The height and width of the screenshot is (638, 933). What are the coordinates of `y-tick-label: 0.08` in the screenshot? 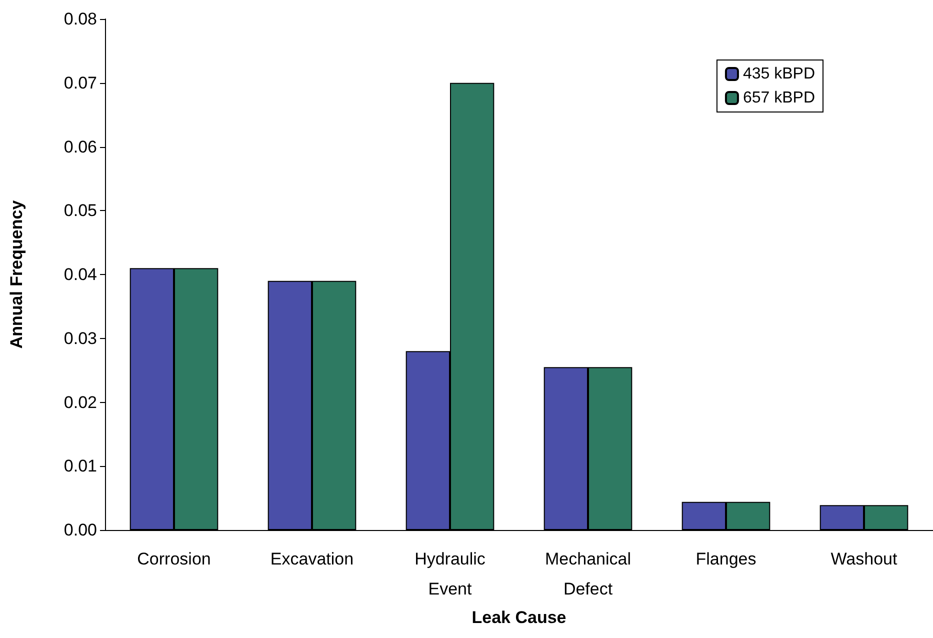 It's located at (80, 19).